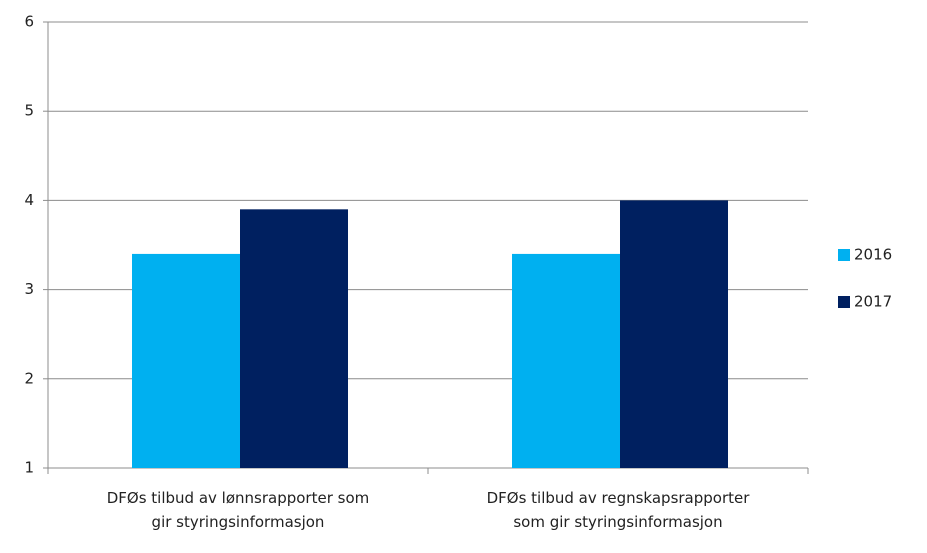 The image size is (927, 553). Describe the element at coordinates (29, 111) in the screenshot. I see `y-tick-label: 5` at that location.